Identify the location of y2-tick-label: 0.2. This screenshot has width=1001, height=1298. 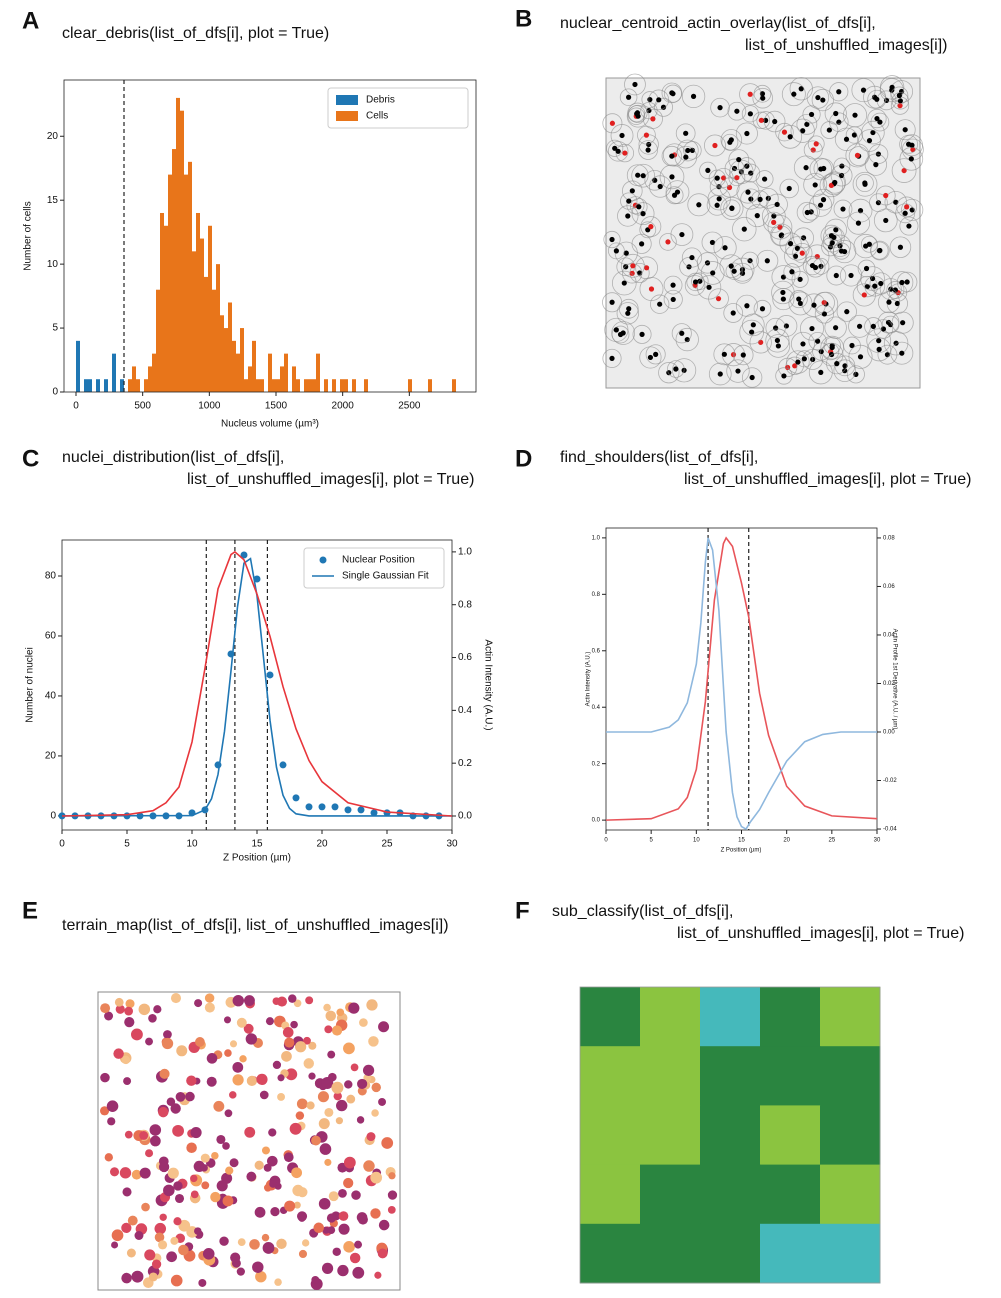
(465, 763).